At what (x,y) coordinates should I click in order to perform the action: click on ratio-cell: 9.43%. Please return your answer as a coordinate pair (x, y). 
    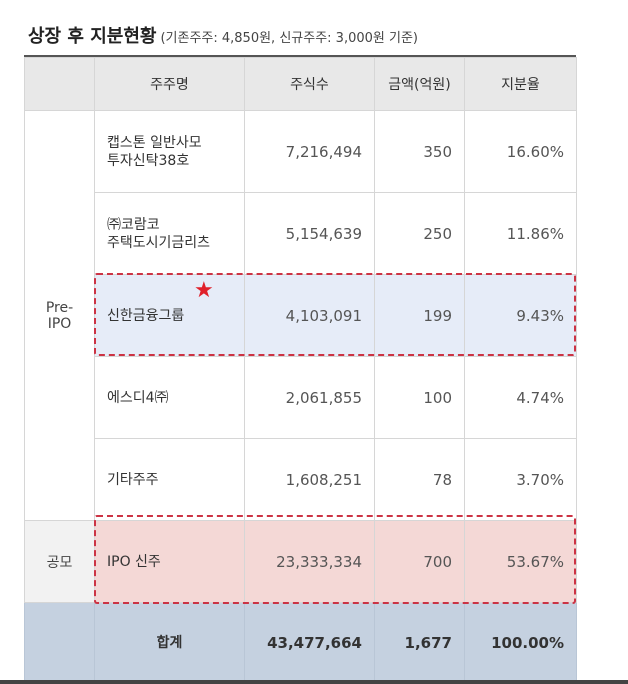
    Looking at the image, I should click on (520, 315).